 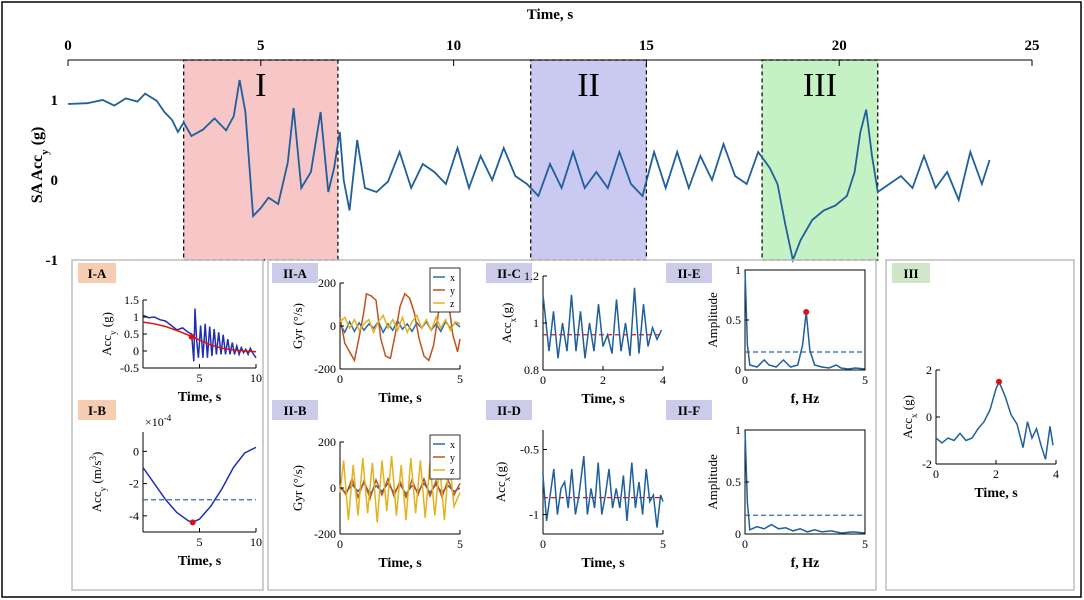 I want to click on y-axis-label-part: Amplitude, so click(x=712, y=320).